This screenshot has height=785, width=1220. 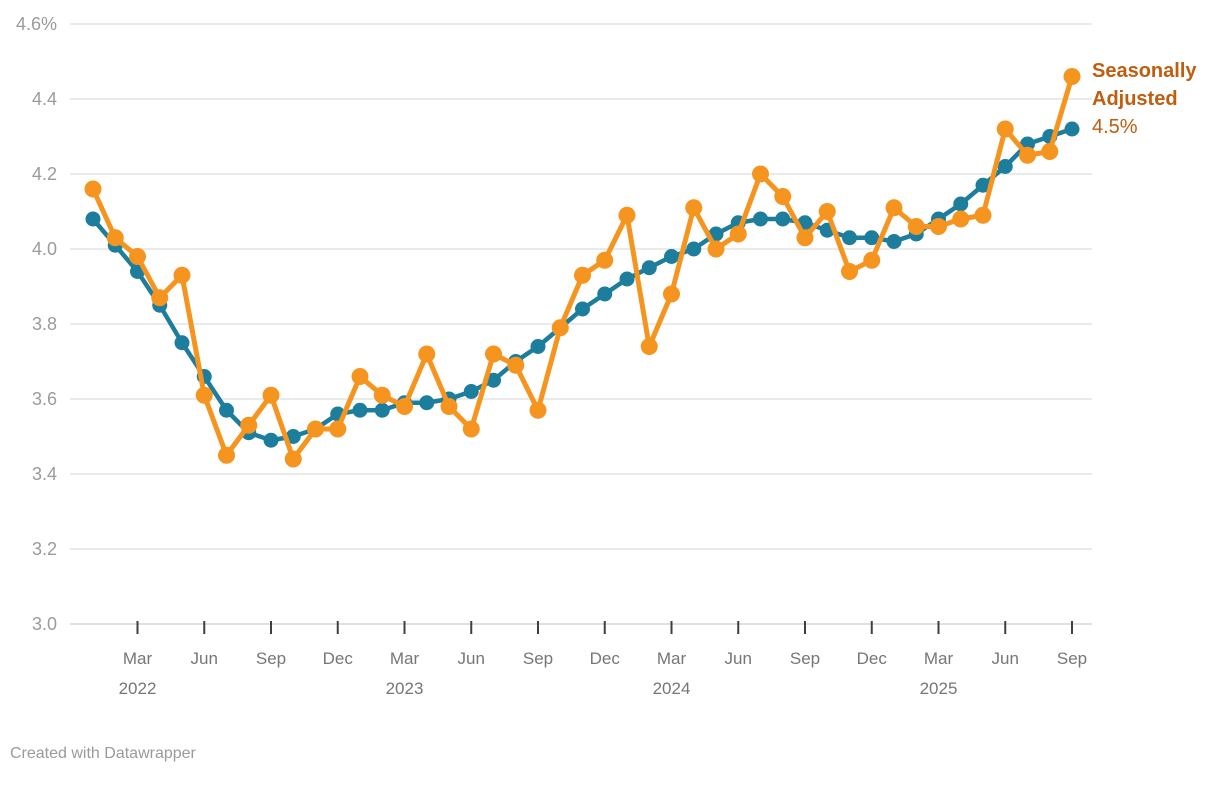 I want to click on y-axis-label: 4.2, so click(x=44, y=174).